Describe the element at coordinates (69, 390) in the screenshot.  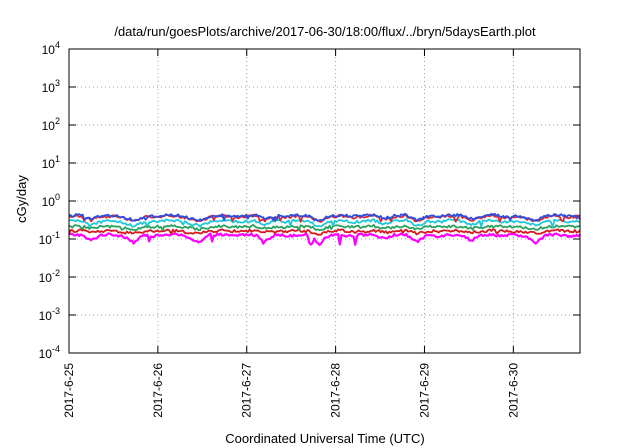
I see `x-tick-label: 2017-6-25` at that location.